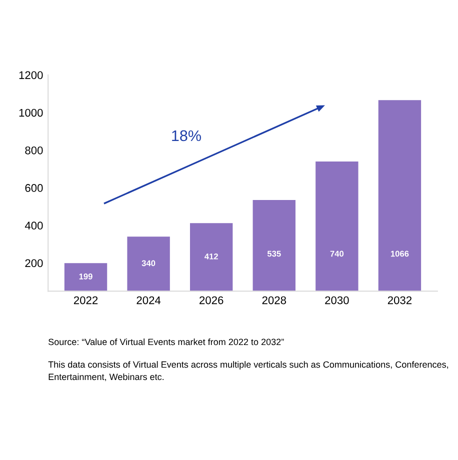  I want to click on data-label: 1066, so click(399, 253).